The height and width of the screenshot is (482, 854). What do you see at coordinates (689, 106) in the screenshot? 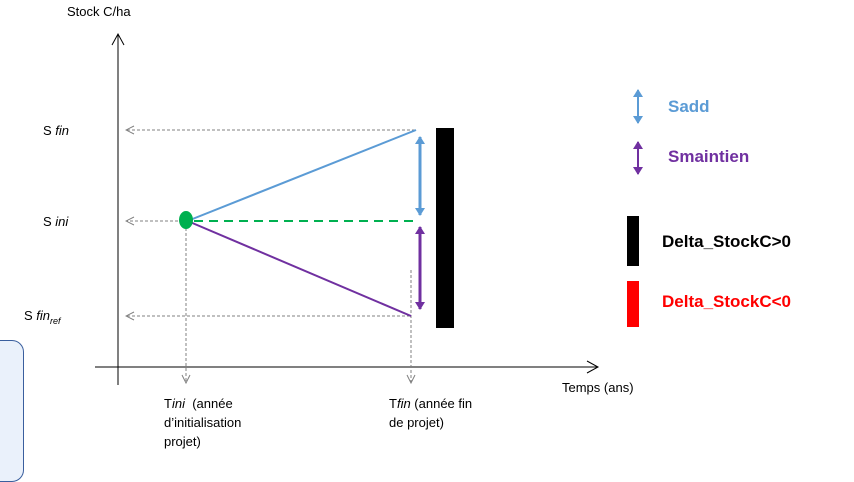
I see `legend-sadd-label: Sadd` at bounding box center [689, 106].